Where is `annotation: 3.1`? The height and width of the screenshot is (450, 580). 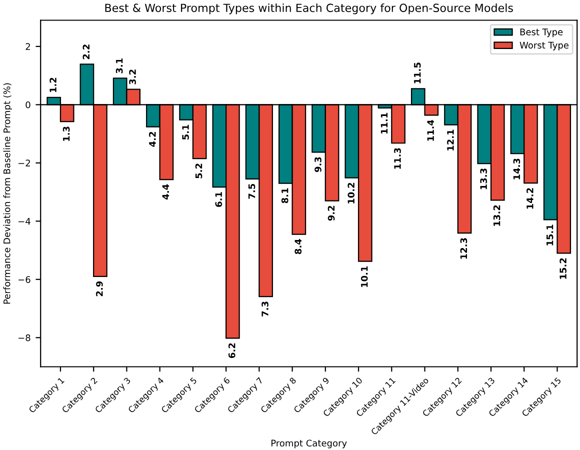 annotation: 3.1 is located at coordinates (119, 66).